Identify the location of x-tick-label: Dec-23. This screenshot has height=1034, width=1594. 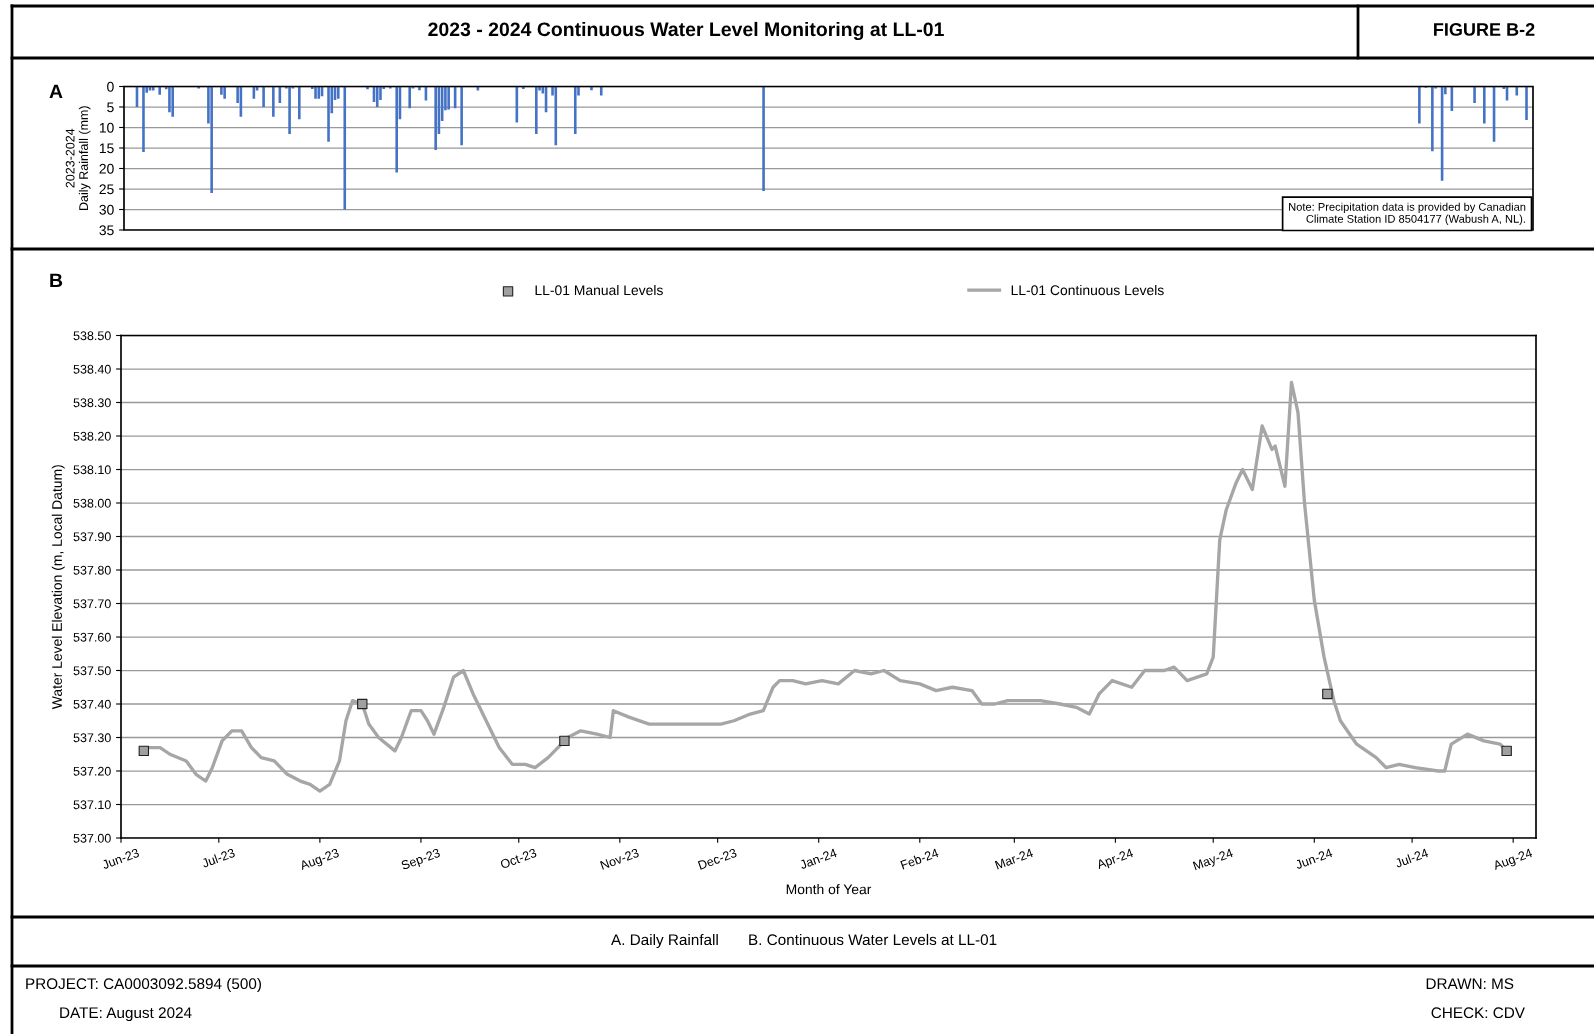
(717, 859).